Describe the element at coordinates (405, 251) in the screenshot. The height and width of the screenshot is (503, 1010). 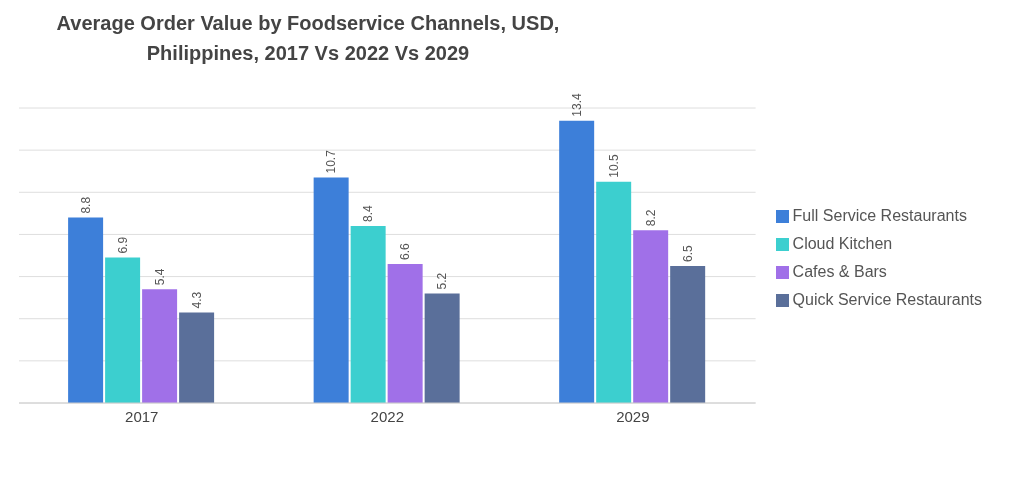
I see `data-label: 6.6` at that location.